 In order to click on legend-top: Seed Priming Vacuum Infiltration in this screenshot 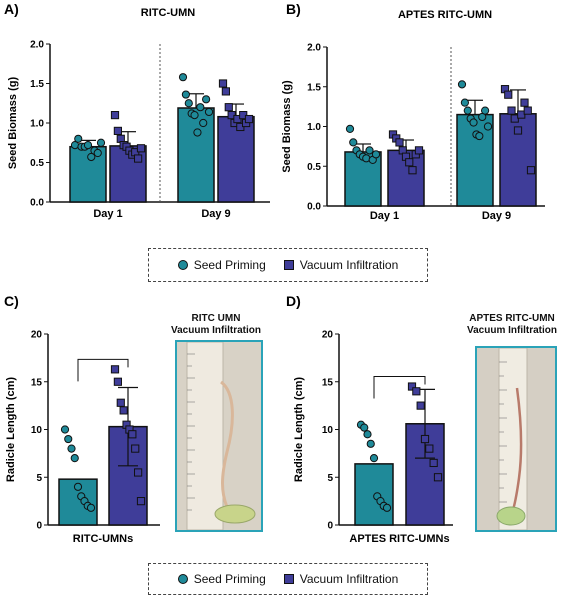, I will do `click(288, 265)`.